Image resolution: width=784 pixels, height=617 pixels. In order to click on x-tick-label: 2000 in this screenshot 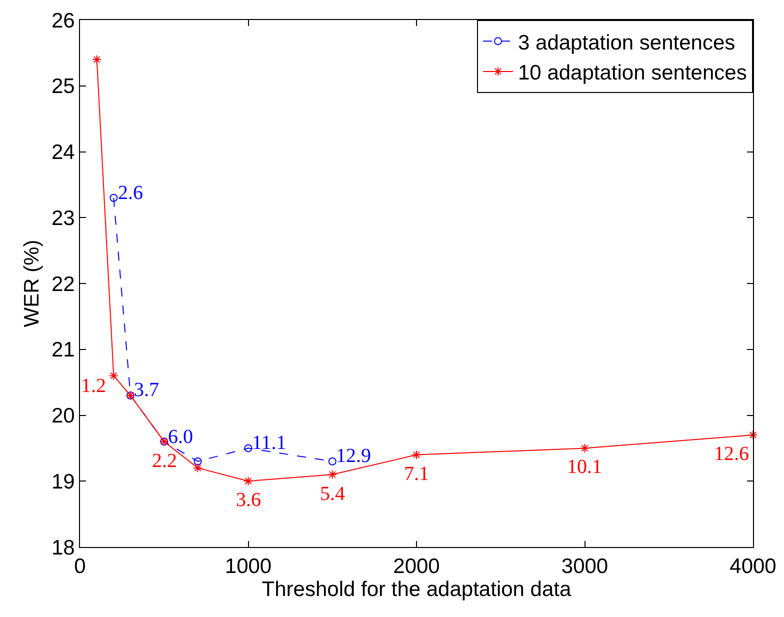, I will do `click(416, 566)`.